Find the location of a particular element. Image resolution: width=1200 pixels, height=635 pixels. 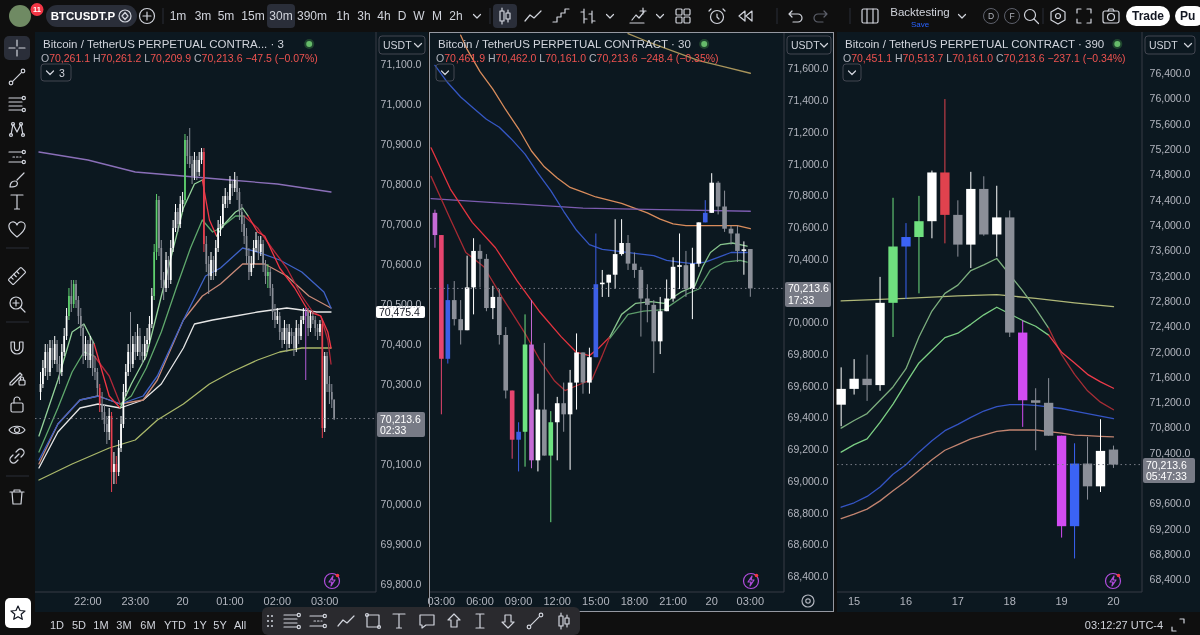

x-tick-label: 21:00 is located at coordinates (673, 601).